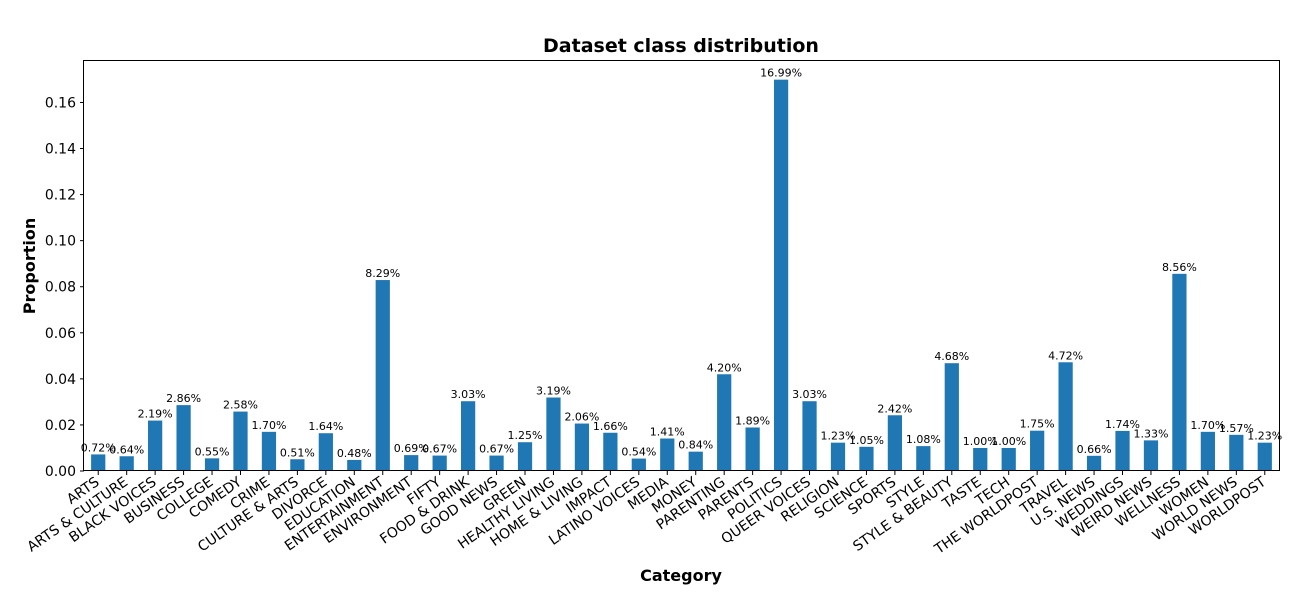  Describe the element at coordinates (695, 445) in the screenshot. I see `bar-value-label: 0.84%` at that location.